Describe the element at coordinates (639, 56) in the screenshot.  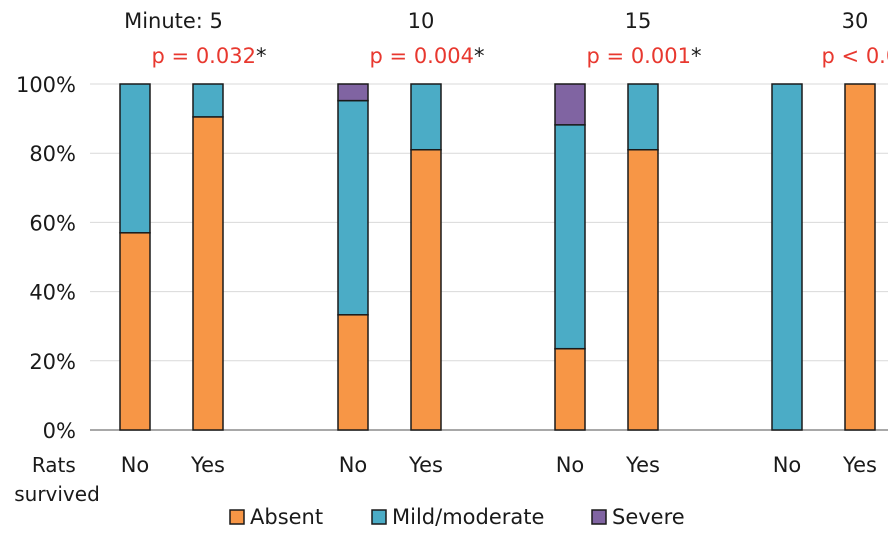
I see `p-value-text: p = 0.001` at that location.